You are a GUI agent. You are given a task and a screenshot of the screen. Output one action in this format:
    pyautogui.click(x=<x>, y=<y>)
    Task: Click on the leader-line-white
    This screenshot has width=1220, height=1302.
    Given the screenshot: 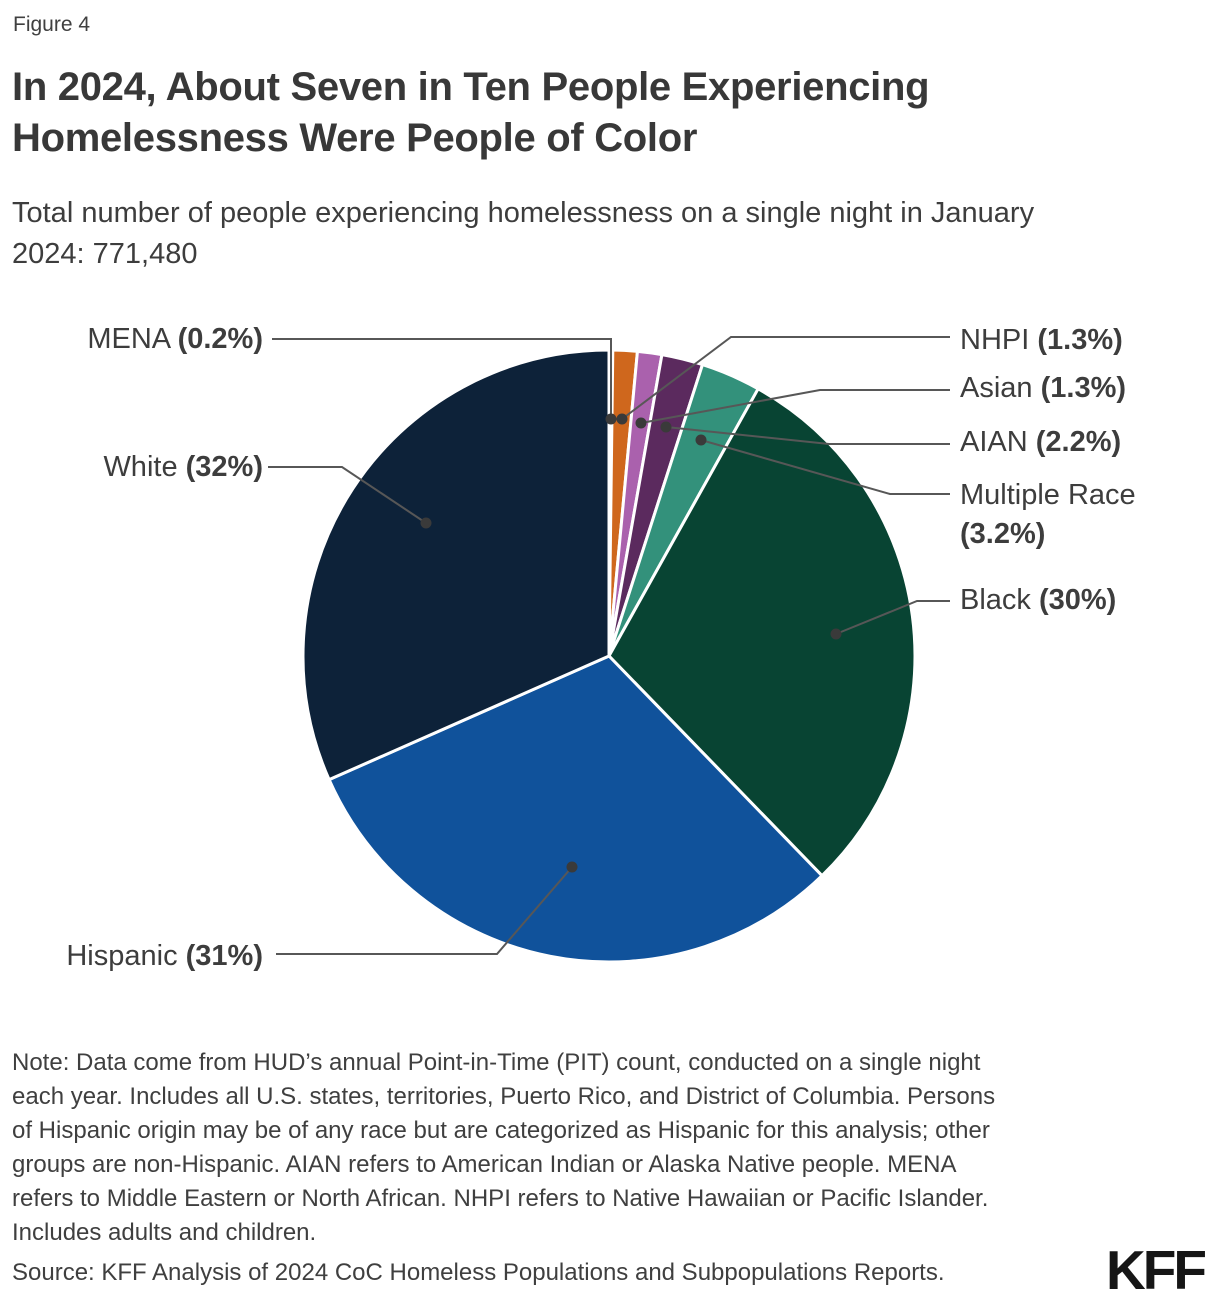 What is the action you would take?
    pyautogui.click(x=347, y=495)
    